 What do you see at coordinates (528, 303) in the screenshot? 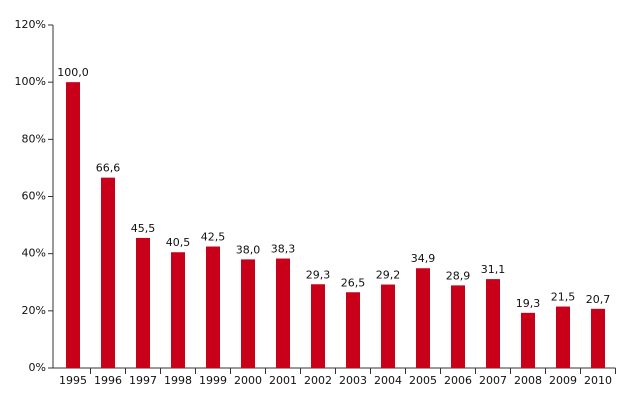
I see `value-label: 19,3` at bounding box center [528, 303].